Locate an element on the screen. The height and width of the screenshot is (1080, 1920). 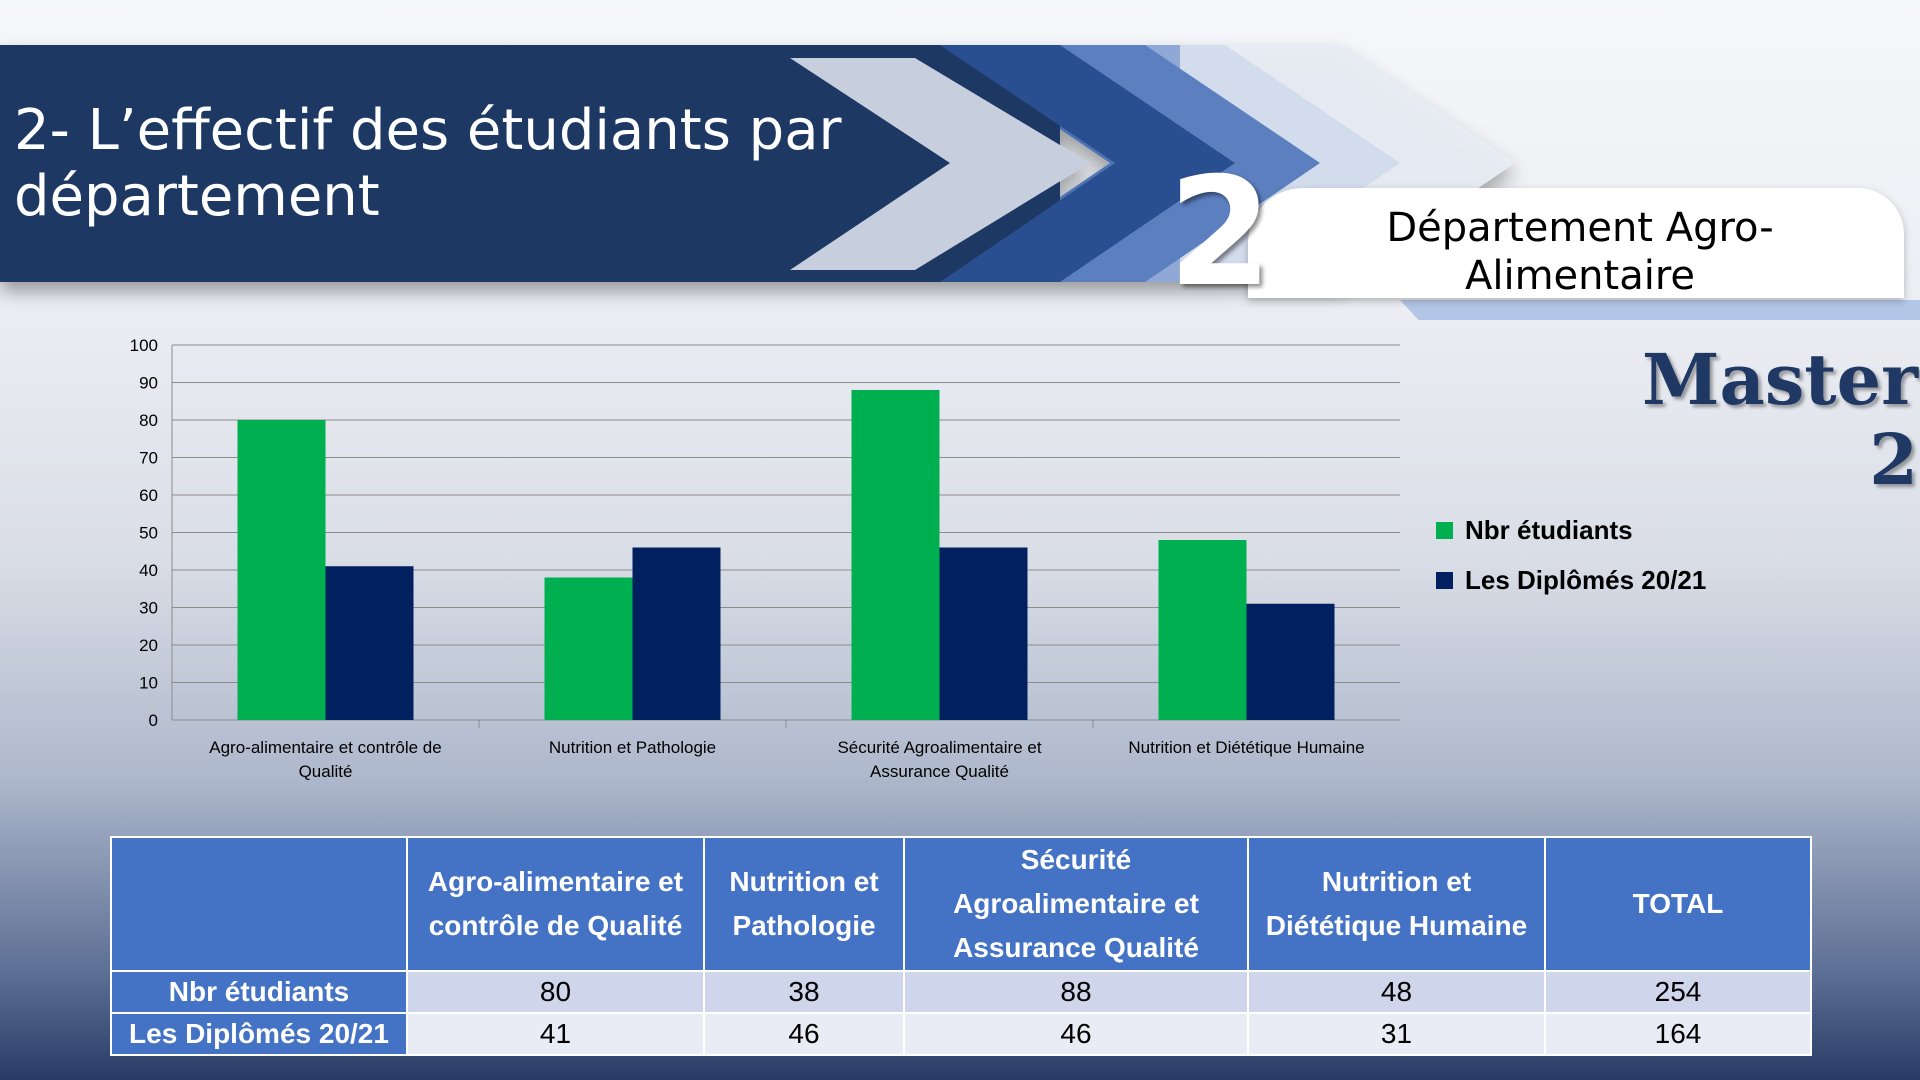
legend-item-students: Nbr étudiants is located at coordinates (1571, 530).